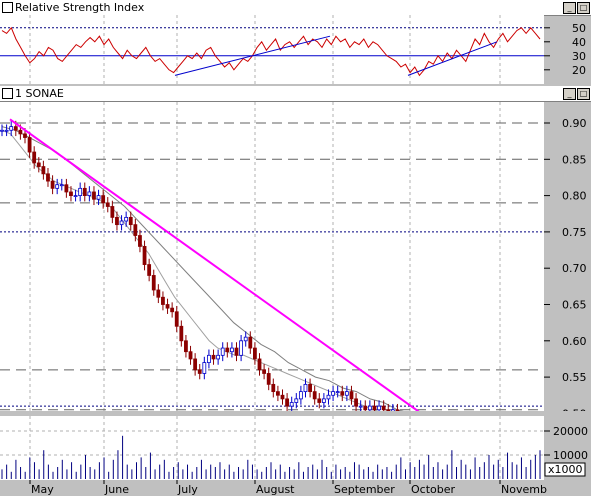  I want to click on price-tick-label: 0.75, so click(574, 232).